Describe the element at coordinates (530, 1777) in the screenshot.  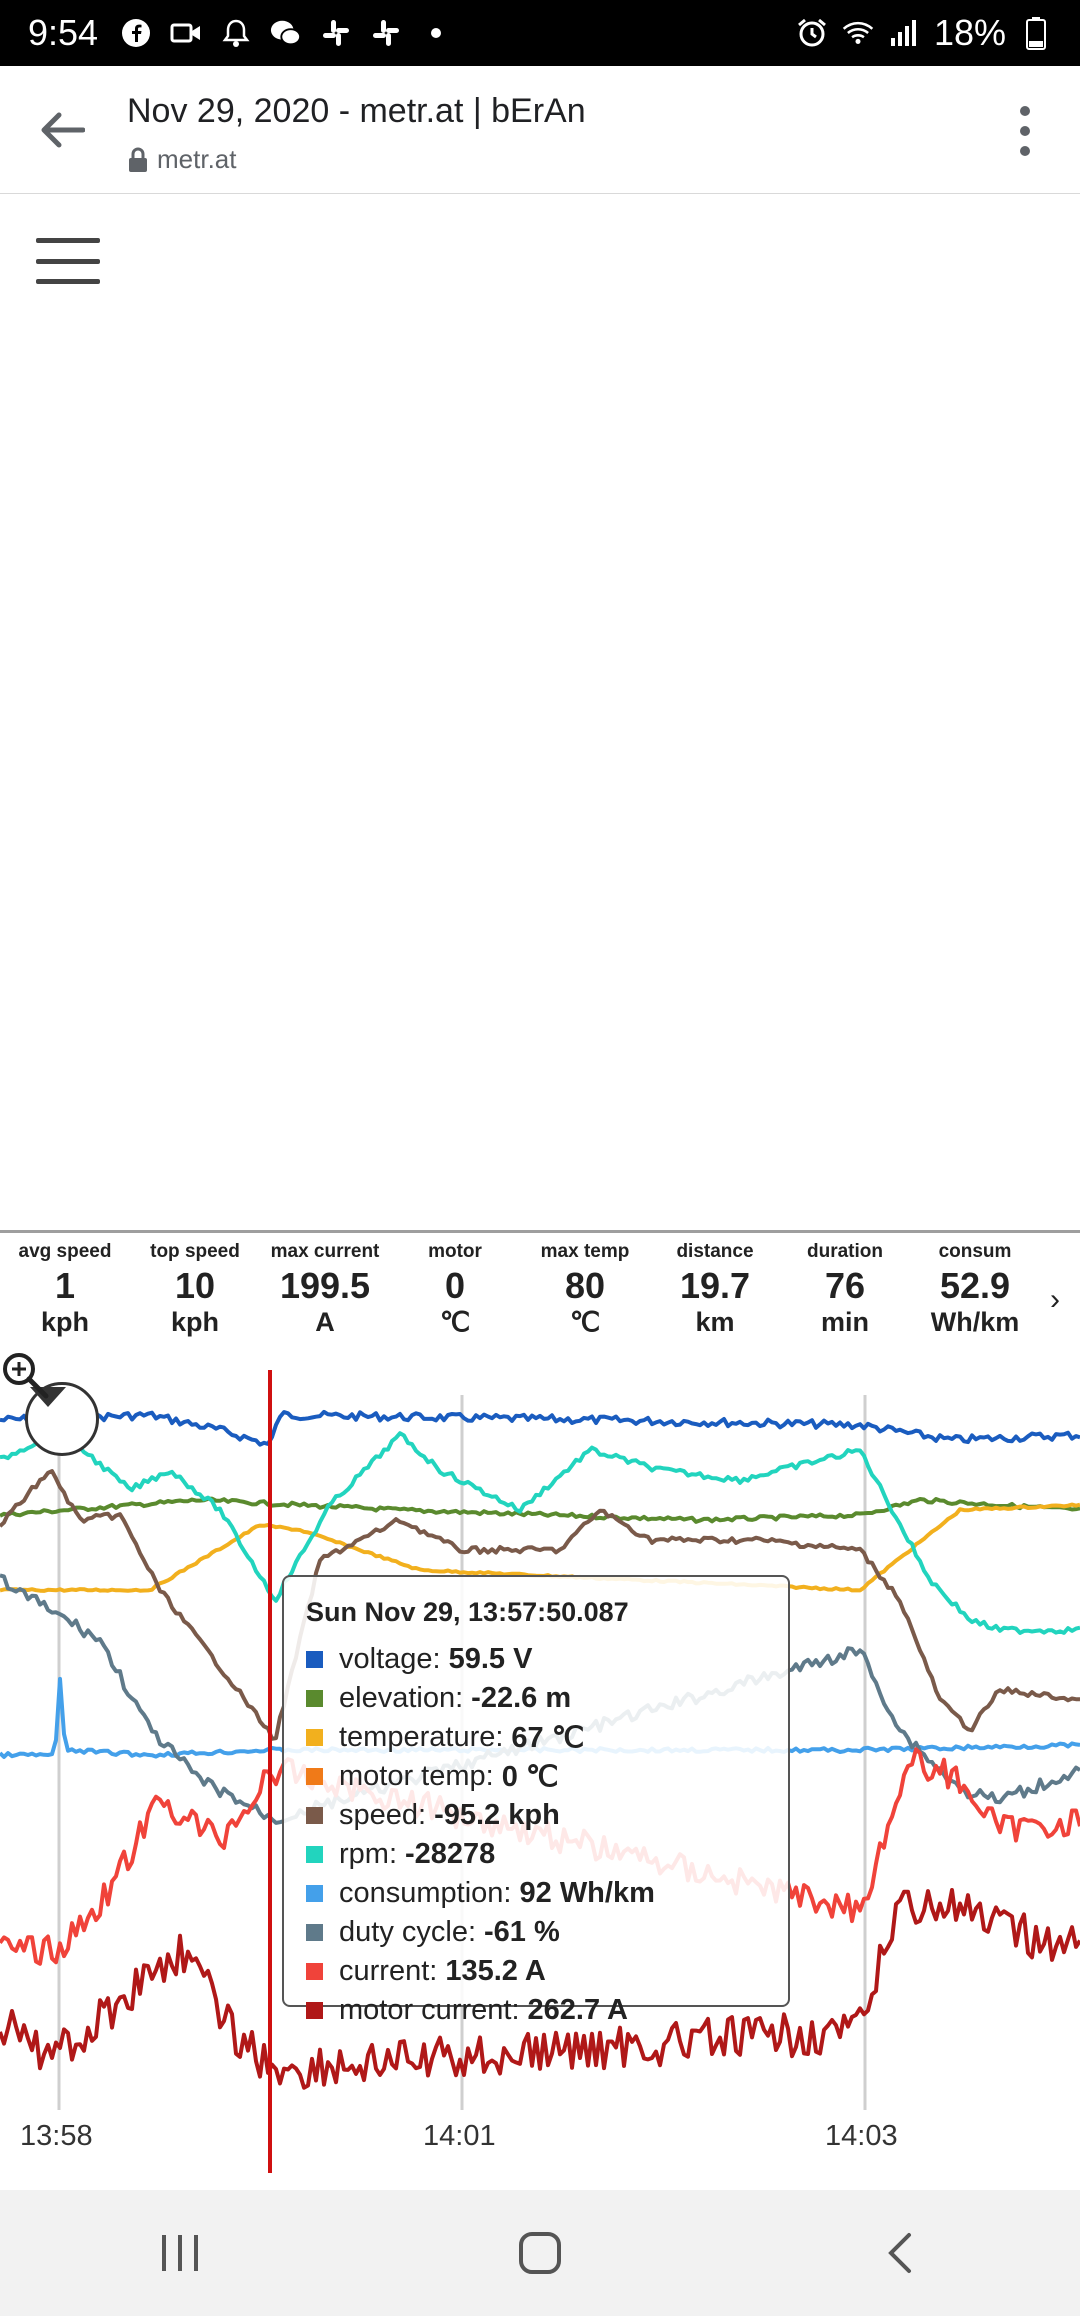
I see `tooltip-value: 0 ℃` at that location.